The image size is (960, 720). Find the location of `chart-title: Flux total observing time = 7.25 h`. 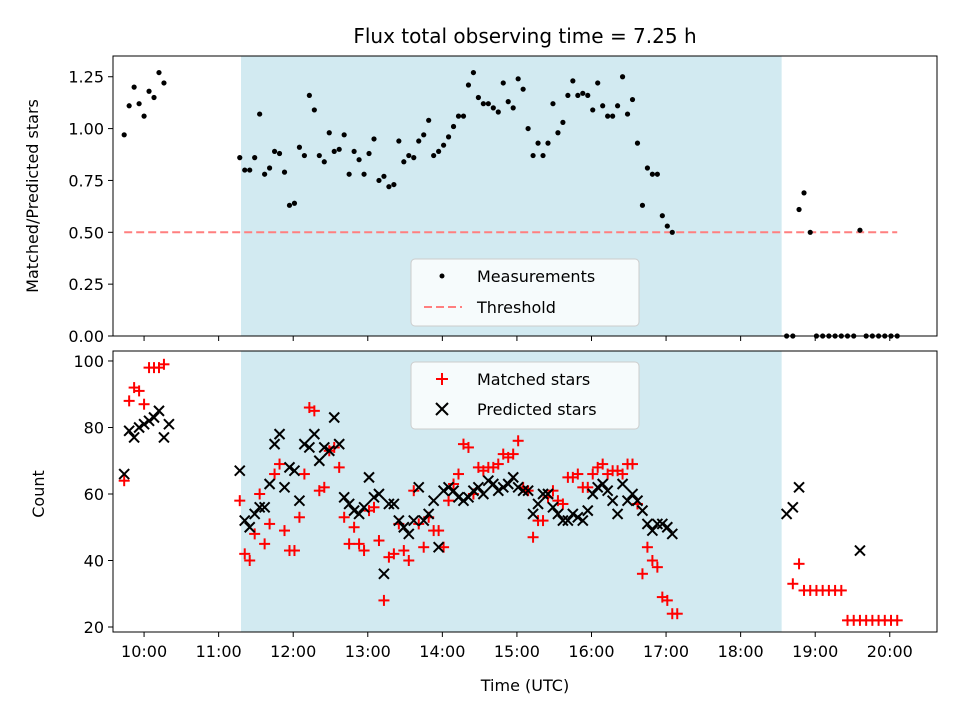

chart-title: Flux total observing time = 7.25 h is located at coordinates (524, 36).